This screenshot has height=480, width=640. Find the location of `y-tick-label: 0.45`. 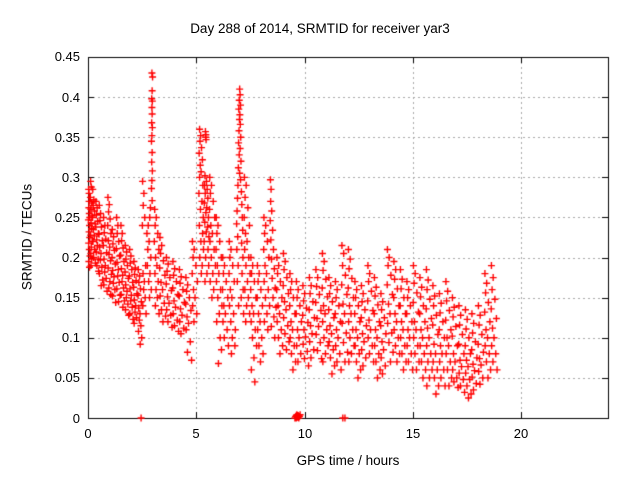

y-tick-label: 0.45 is located at coordinates (67, 56).